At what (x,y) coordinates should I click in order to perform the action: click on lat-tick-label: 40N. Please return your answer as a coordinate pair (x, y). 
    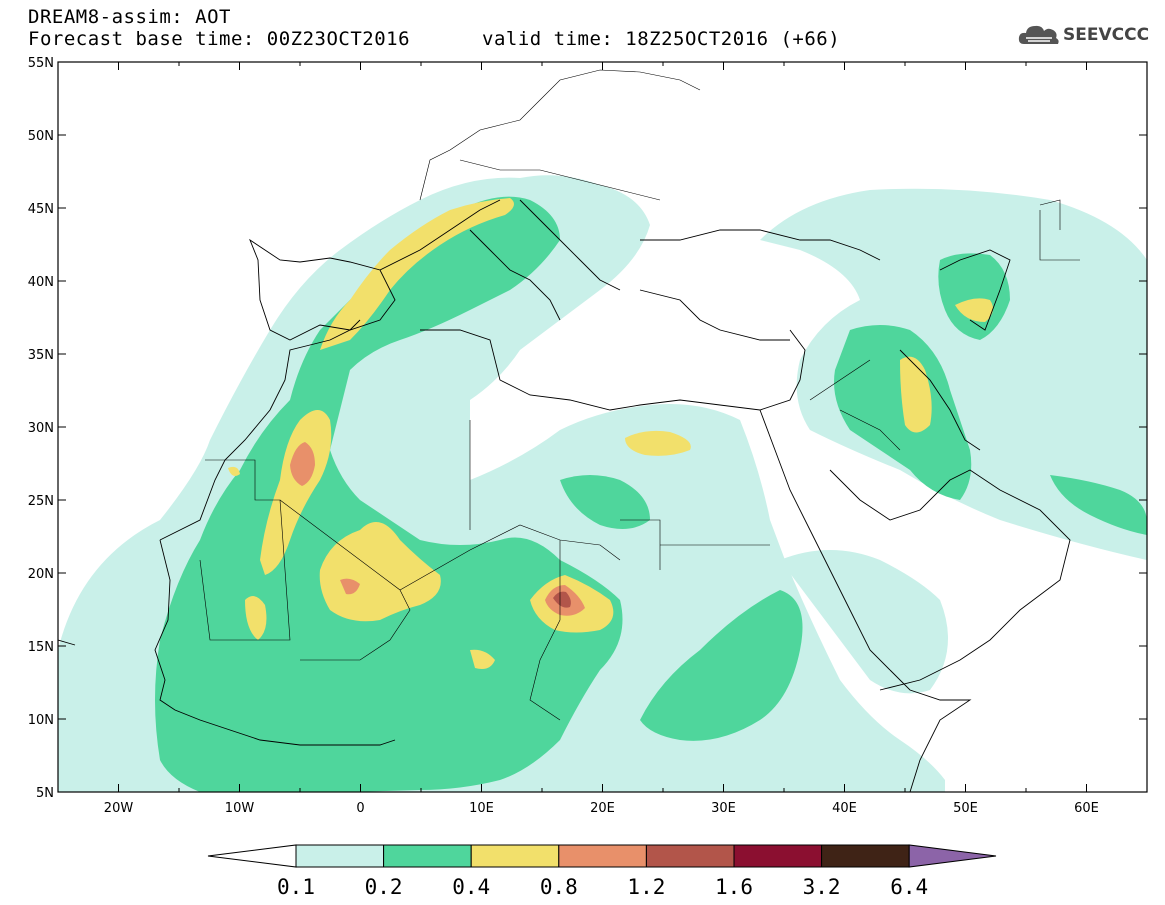
    Looking at the image, I should click on (41, 282).